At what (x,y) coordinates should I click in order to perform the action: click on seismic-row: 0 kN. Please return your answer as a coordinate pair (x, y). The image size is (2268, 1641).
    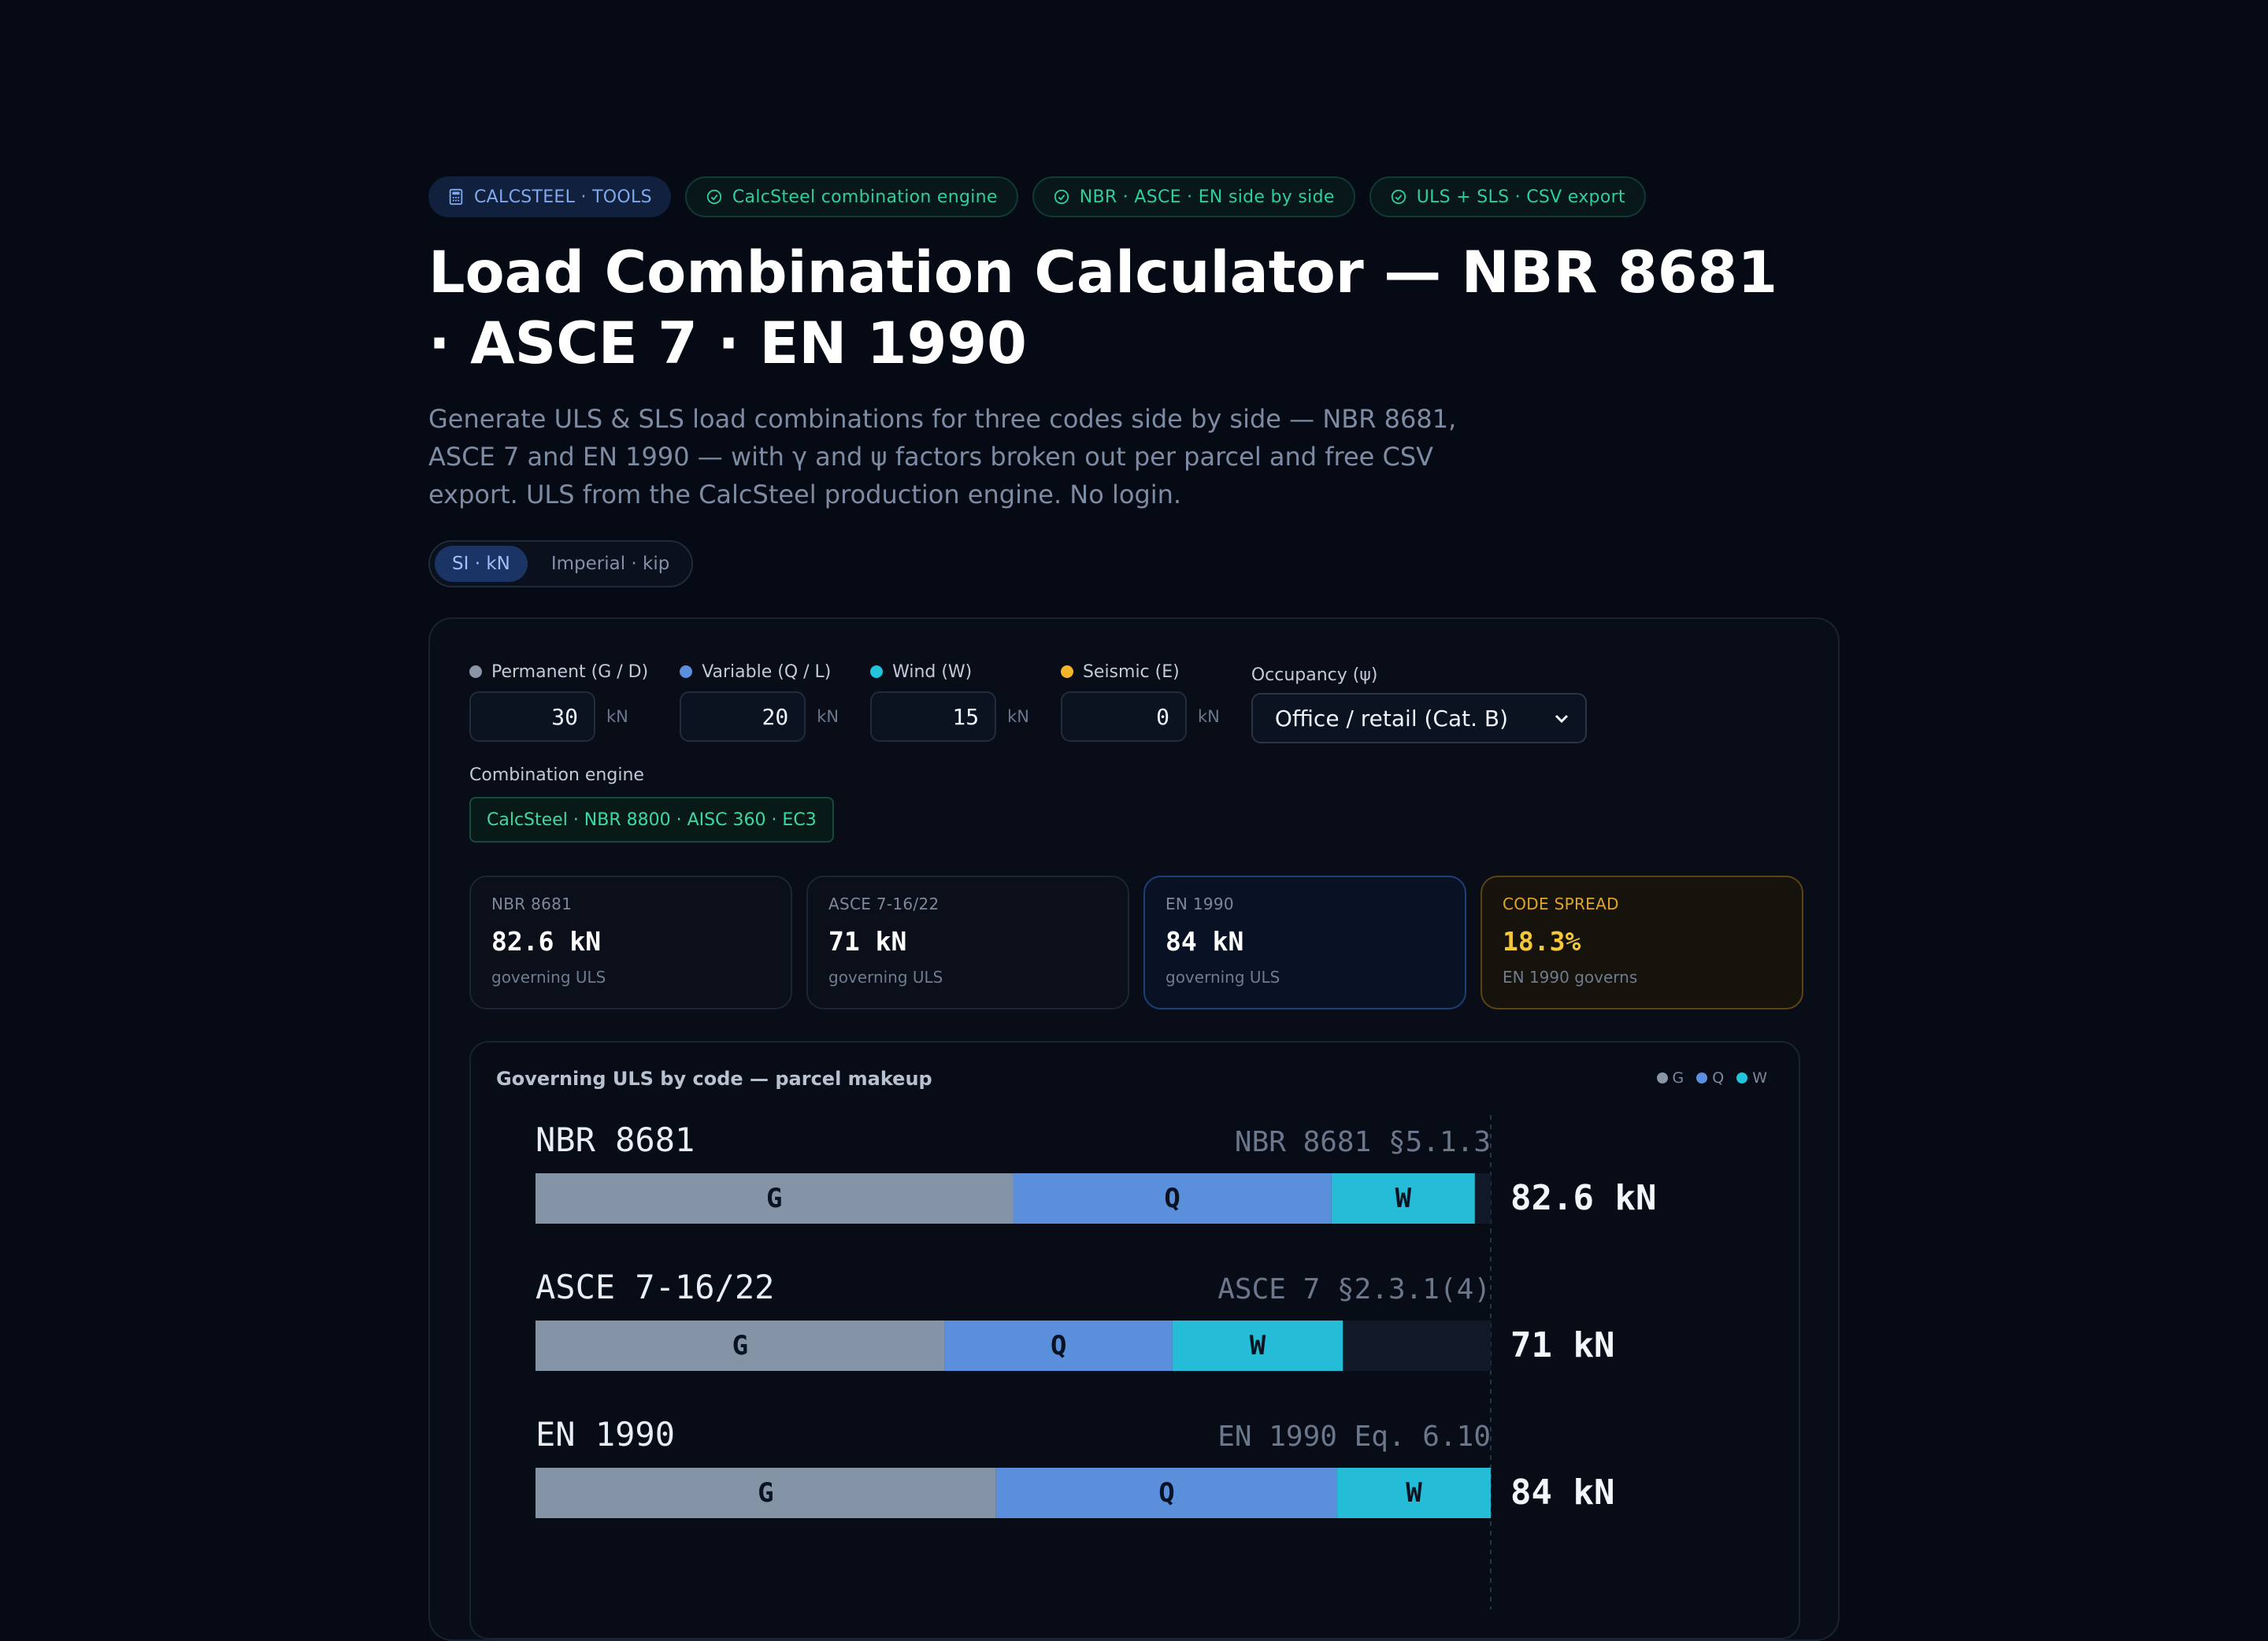
    Looking at the image, I should click on (1140, 716).